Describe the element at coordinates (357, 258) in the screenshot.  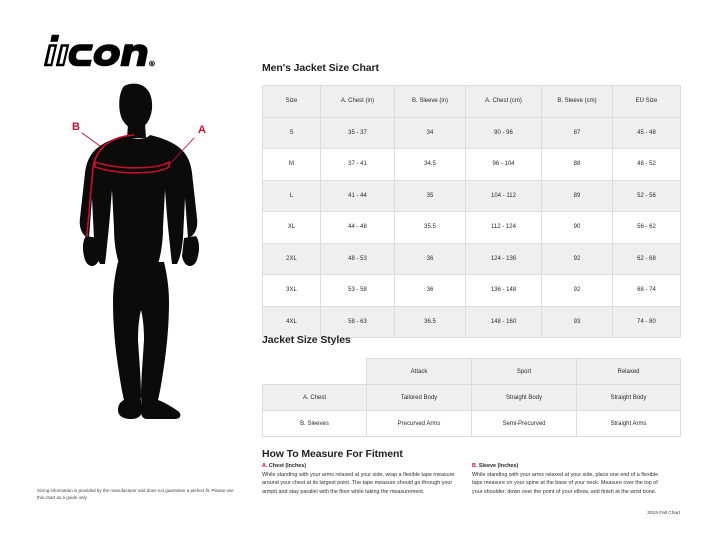
I see `cell-chest-in: 48 - 53` at that location.